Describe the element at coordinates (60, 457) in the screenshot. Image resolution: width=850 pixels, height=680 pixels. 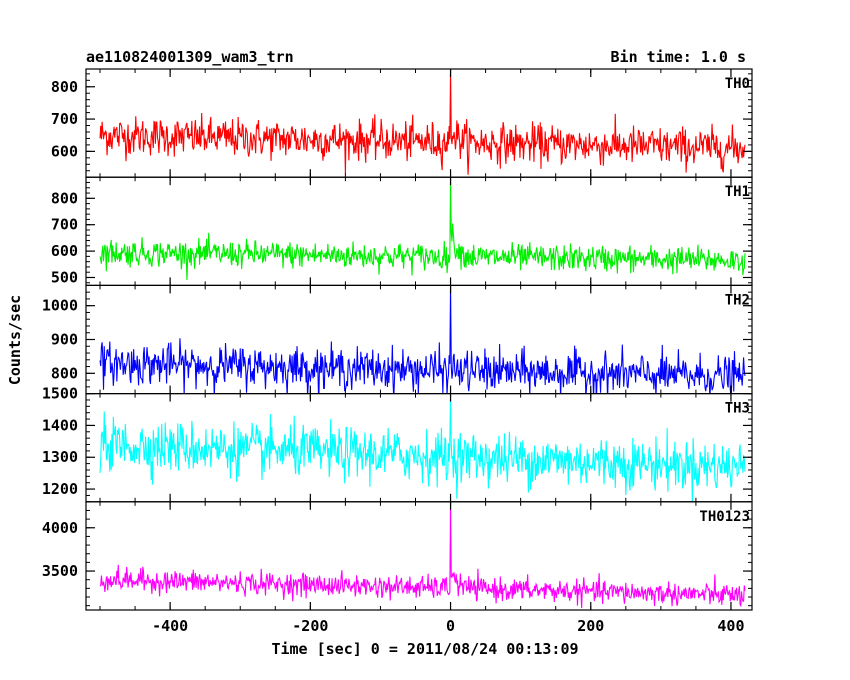
I see `y-tick-label: 1300` at that location.